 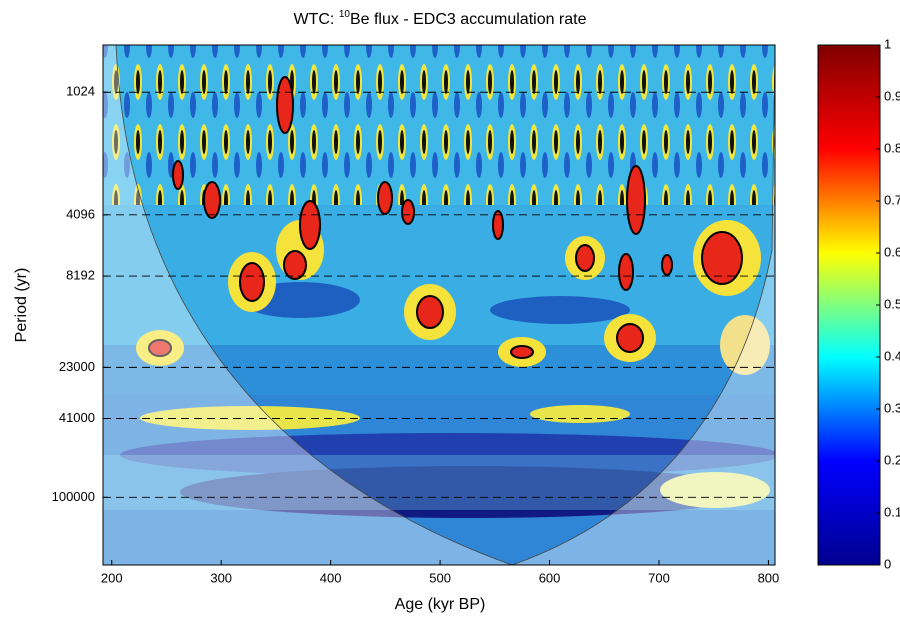 What do you see at coordinates (345, 14) in the screenshot?
I see `title-superscript: 10` at bounding box center [345, 14].